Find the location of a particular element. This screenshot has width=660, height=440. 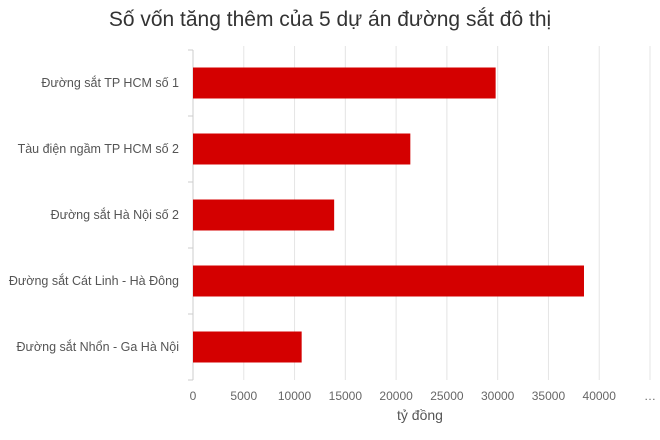

category-label: Đường sắt Cát Linh - Hà Đông is located at coordinates (94, 280).